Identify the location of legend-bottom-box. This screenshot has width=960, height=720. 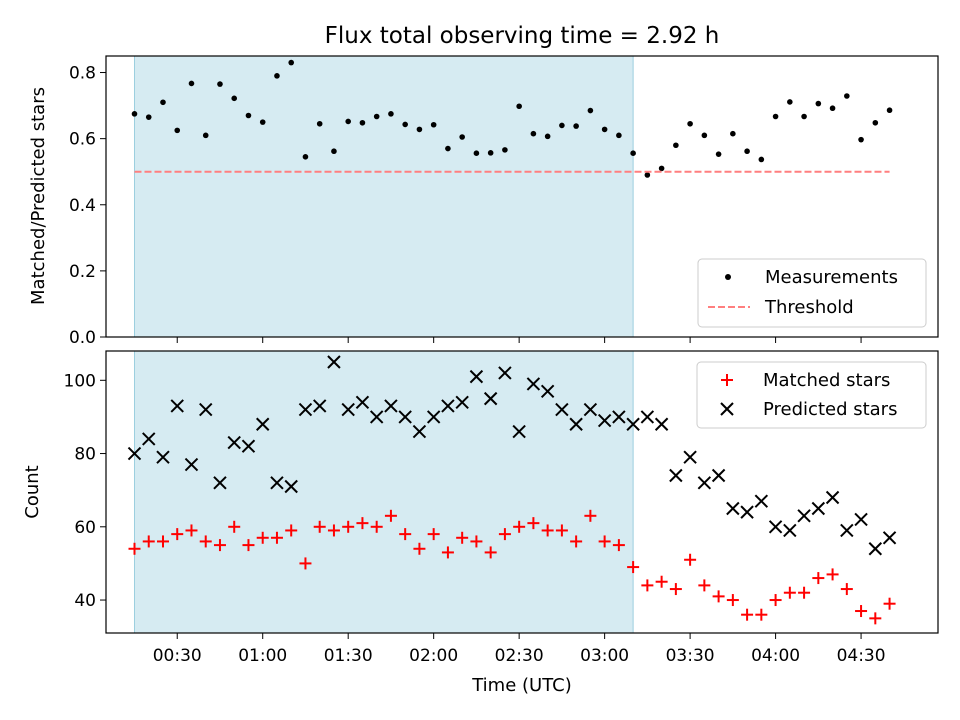
(811, 395).